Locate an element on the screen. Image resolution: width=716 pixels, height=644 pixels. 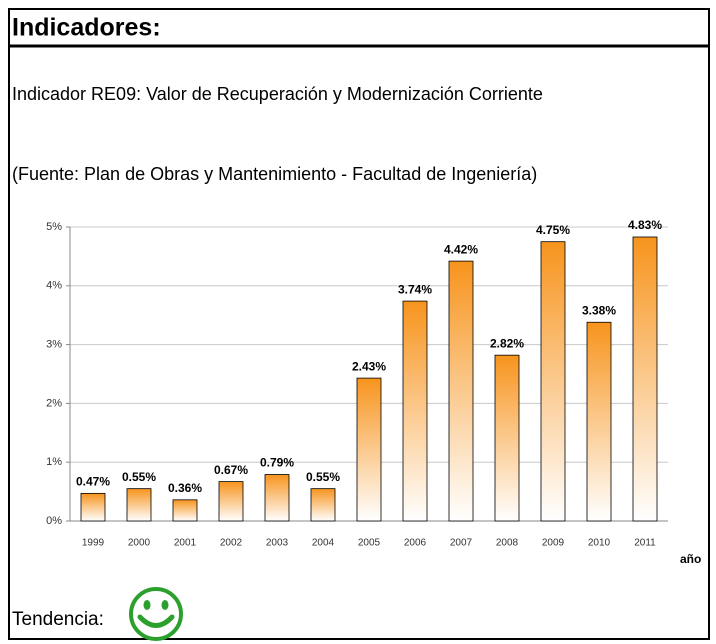
value-label: 2.82% is located at coordinates (507, 343).